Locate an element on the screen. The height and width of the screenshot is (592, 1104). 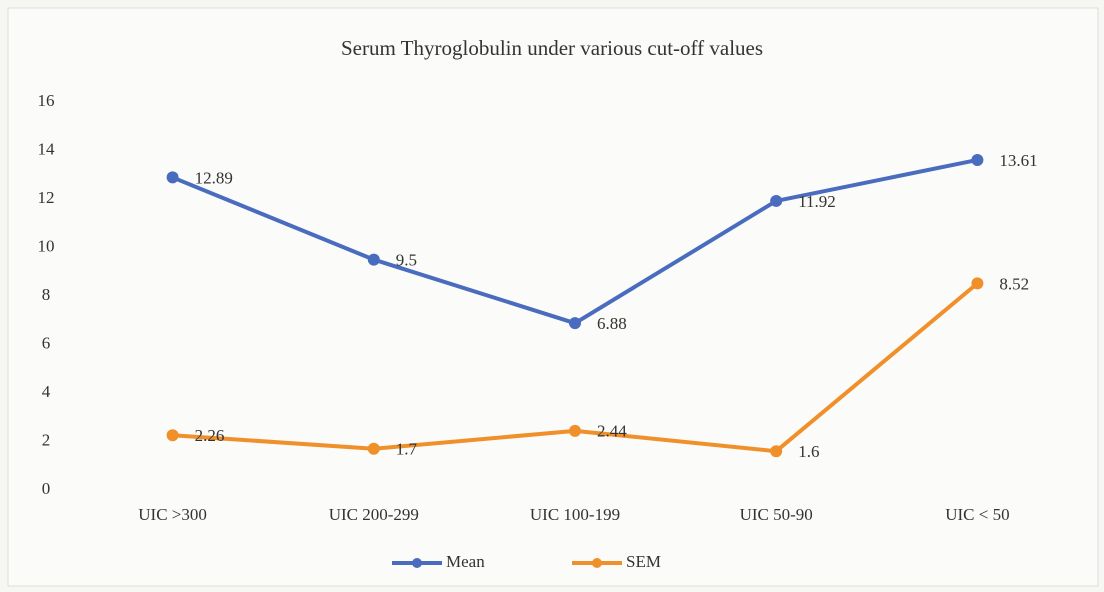
y-tick-label: 0 is located at coordinates (46, 488).